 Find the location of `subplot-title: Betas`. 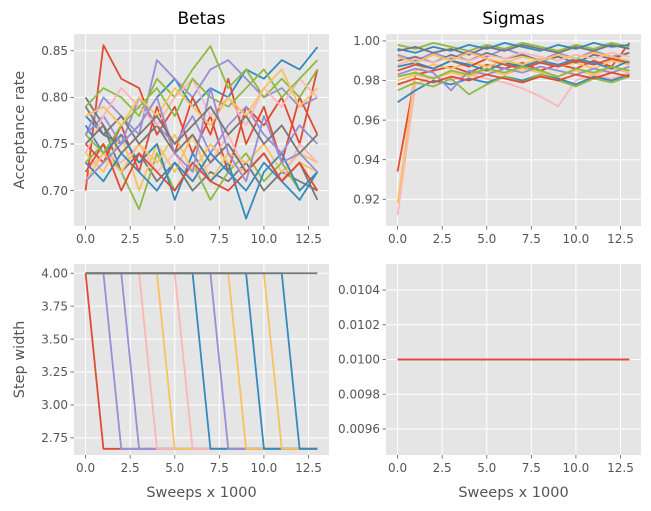

subplot-title: Betas is located at coordinates (201, 19).